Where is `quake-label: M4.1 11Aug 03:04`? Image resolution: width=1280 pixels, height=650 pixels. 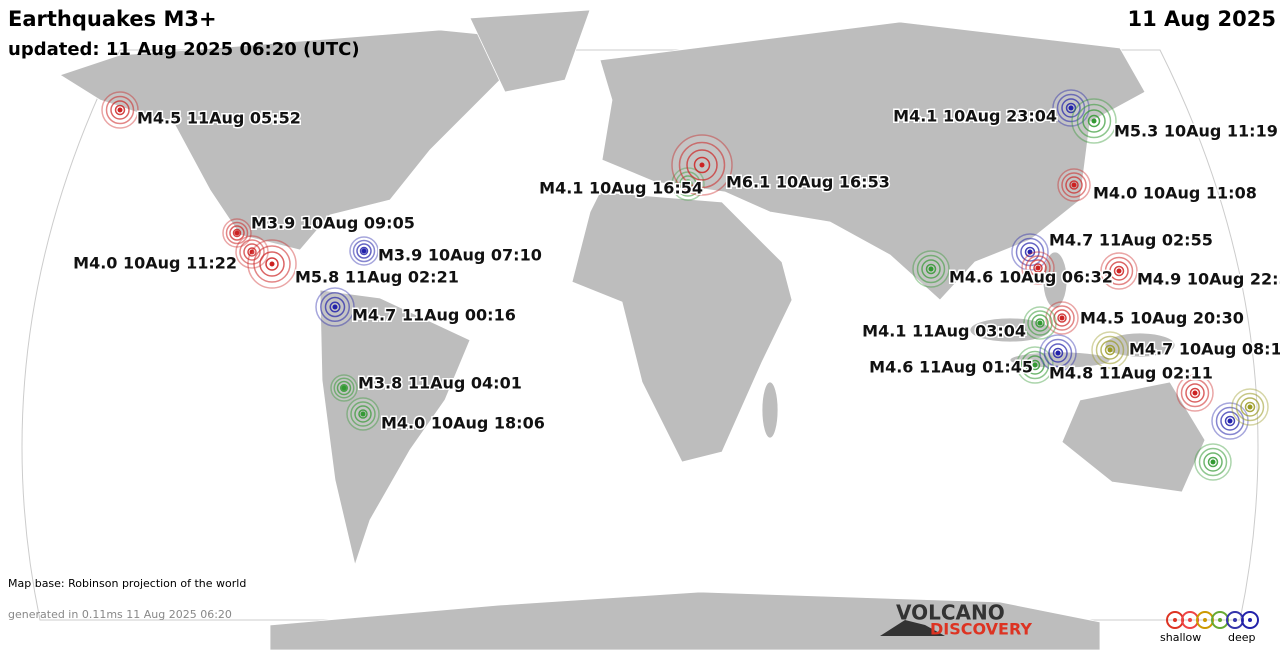 quake-label: M4.1 11Aug 03:04 is located at coordinates (944, 331).